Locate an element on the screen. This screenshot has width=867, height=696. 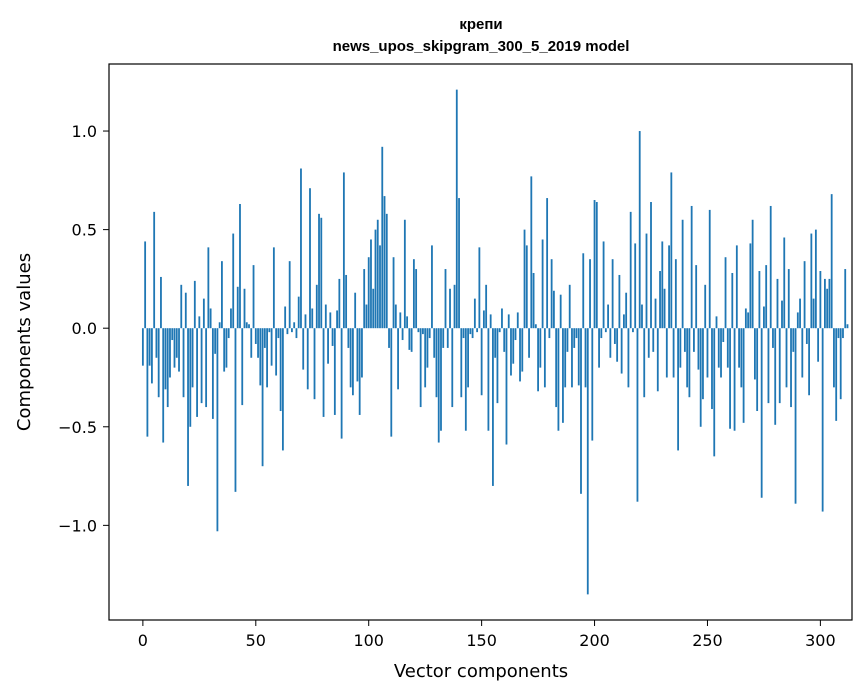
y-tick-label: 1.0 is located at coordinates (84, 131).